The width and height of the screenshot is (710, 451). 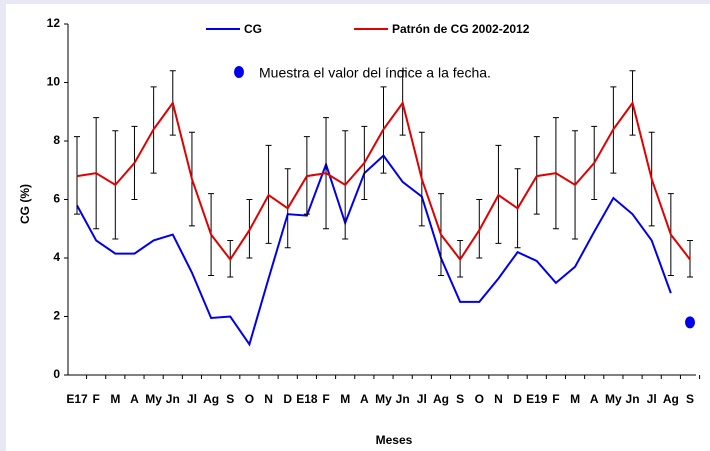 What do you see at coordinates (394, 440) in the screenshot?
I see `x-axis-title: Meses` at bounding box center [394, 440].